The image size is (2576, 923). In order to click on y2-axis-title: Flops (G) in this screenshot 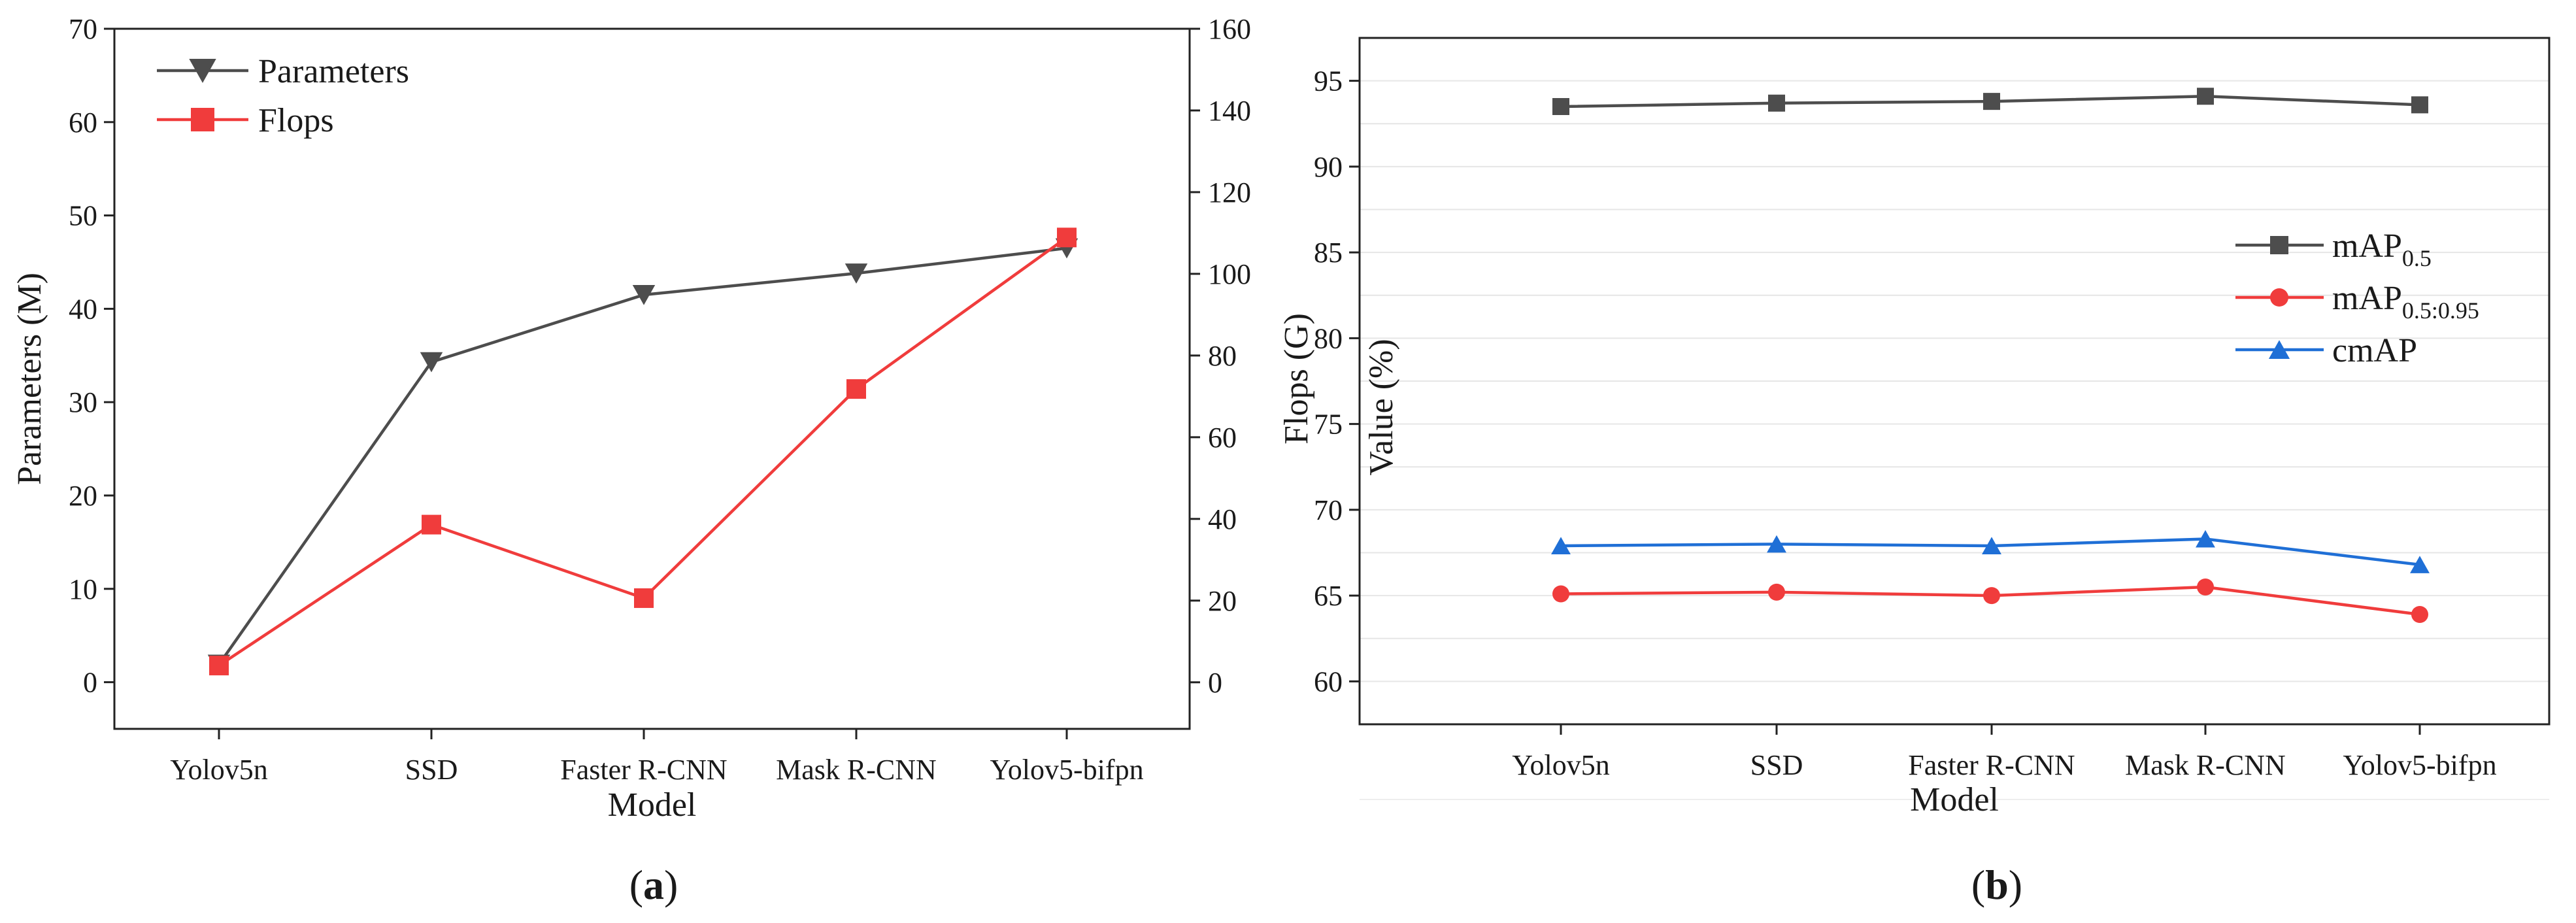, I will do `click(1297, 379)`.